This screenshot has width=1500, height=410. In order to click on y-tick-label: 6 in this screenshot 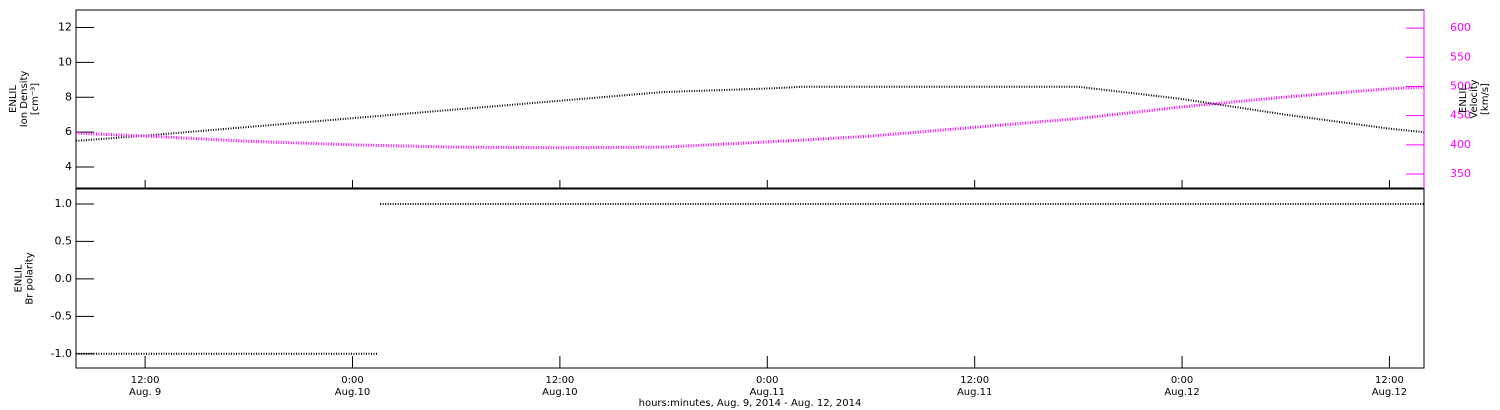, I will do `click(68, 131)`.